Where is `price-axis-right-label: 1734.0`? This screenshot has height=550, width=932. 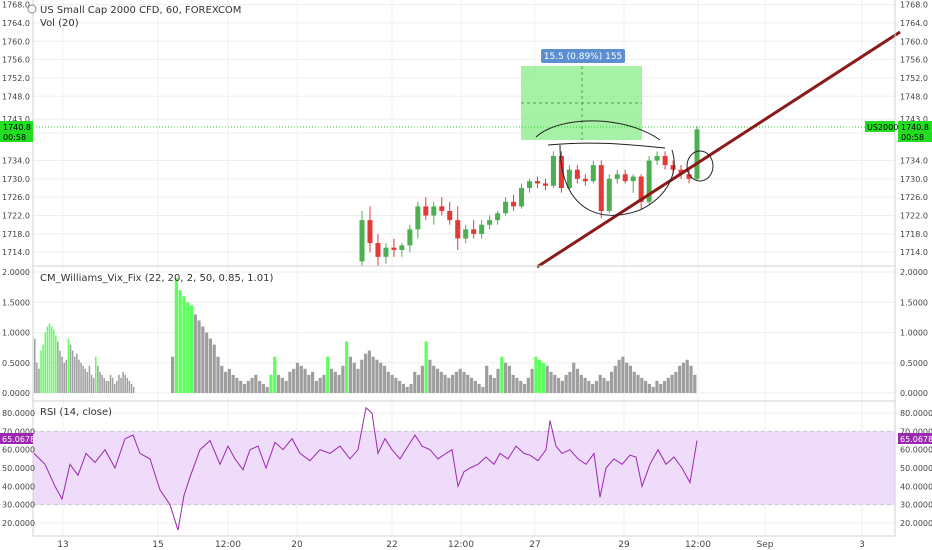
price-axis-right-label: 1734.0 is located at coordinates (914, 161).